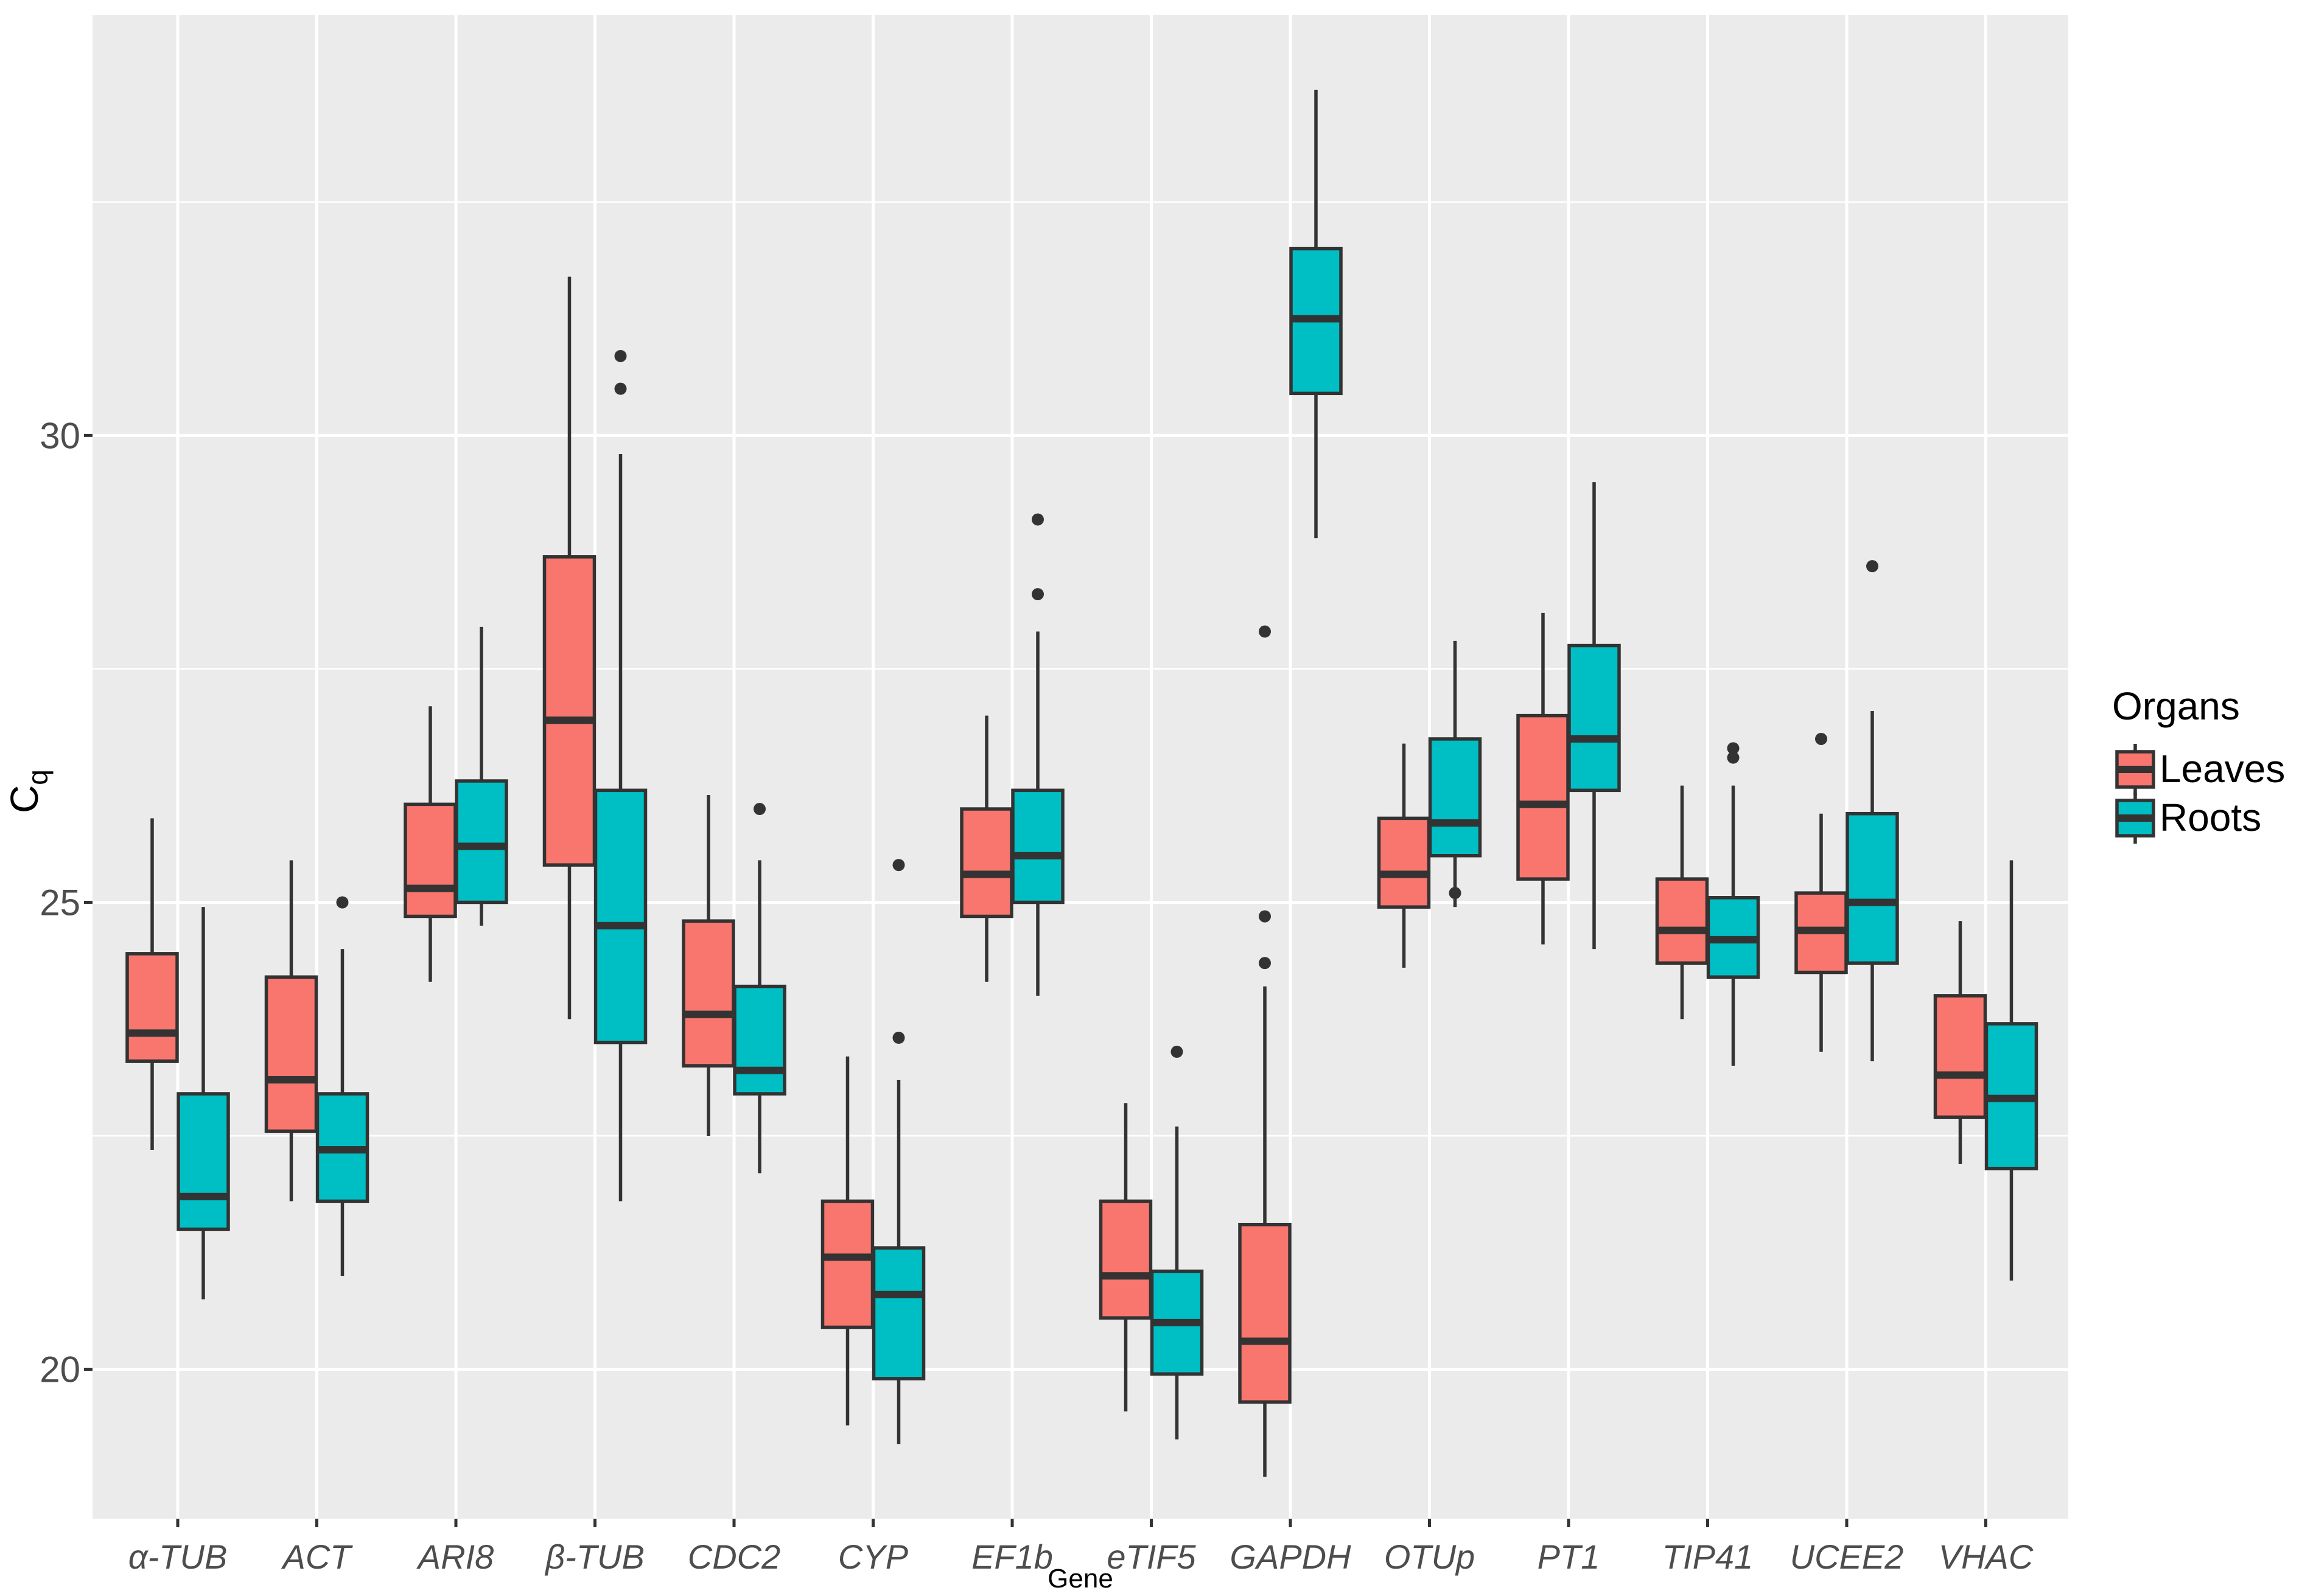 The height and width of the screenshot is (1596, 2302). I want to click on y-tick-label: 20, so click(60, 1369).